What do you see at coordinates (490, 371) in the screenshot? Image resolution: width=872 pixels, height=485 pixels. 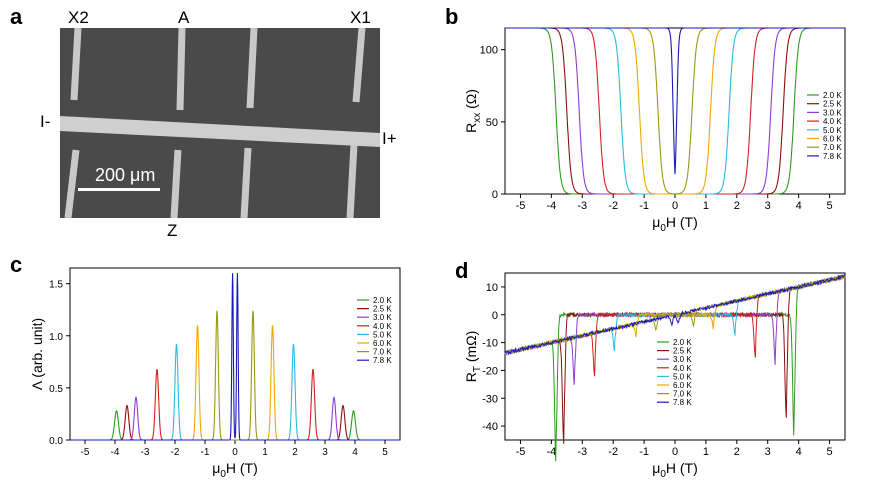 I see `y-tick-label: -20` at bounding box center [490, 371].